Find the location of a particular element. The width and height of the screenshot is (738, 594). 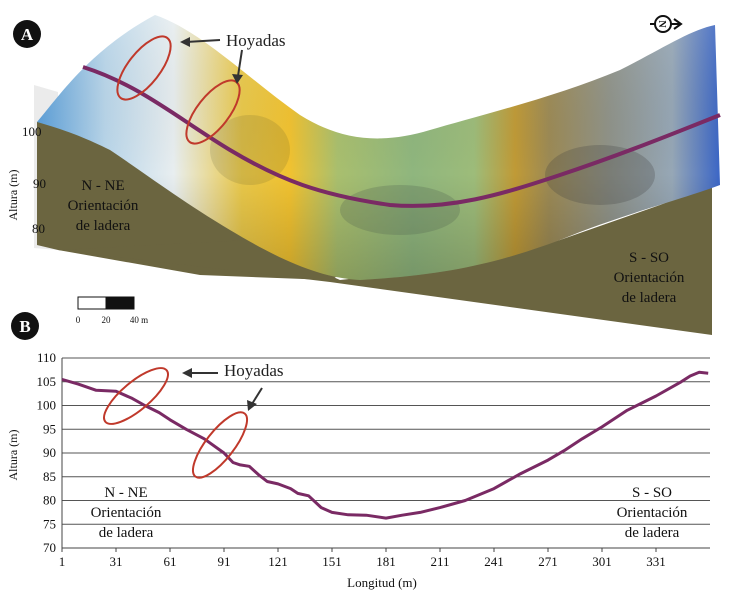

y-tick-label: 90 is located at coordinates (49, 452).